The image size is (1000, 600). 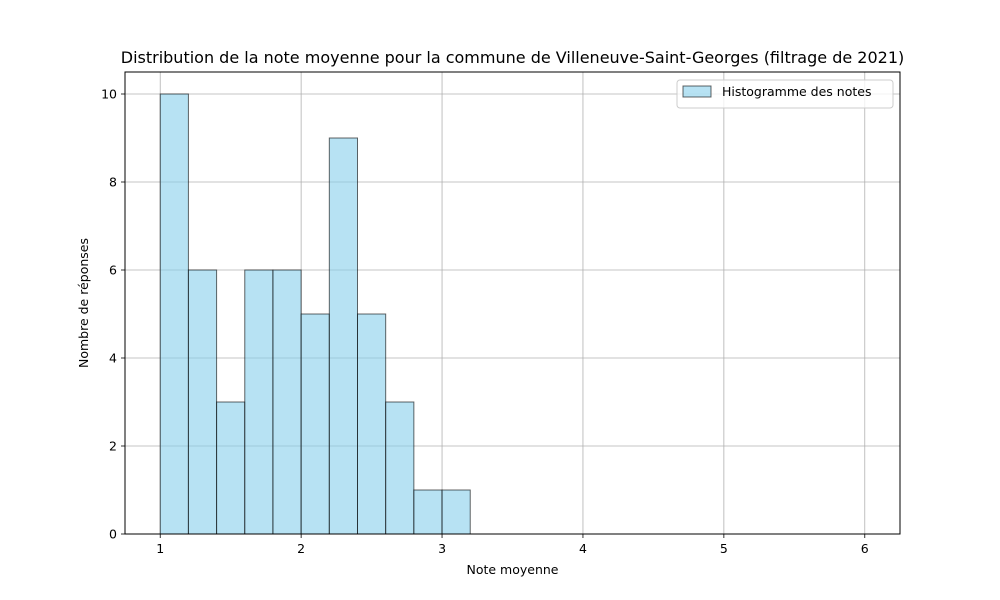 I want to click on x-tick-label-1: 2, so click(x=301, y=548).